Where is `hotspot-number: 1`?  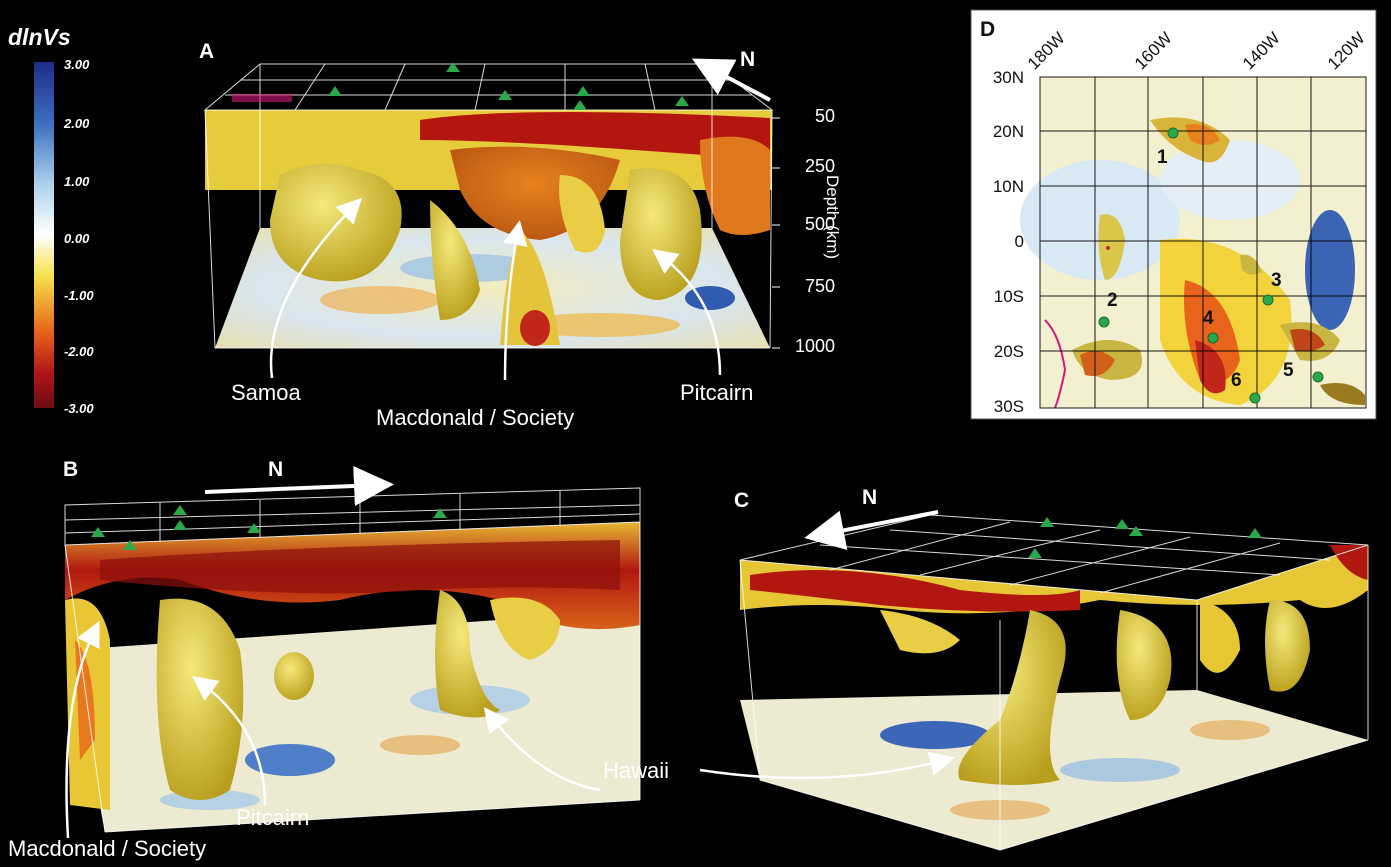 hotspot-number: 1 is located at coordinates (1162, 157).